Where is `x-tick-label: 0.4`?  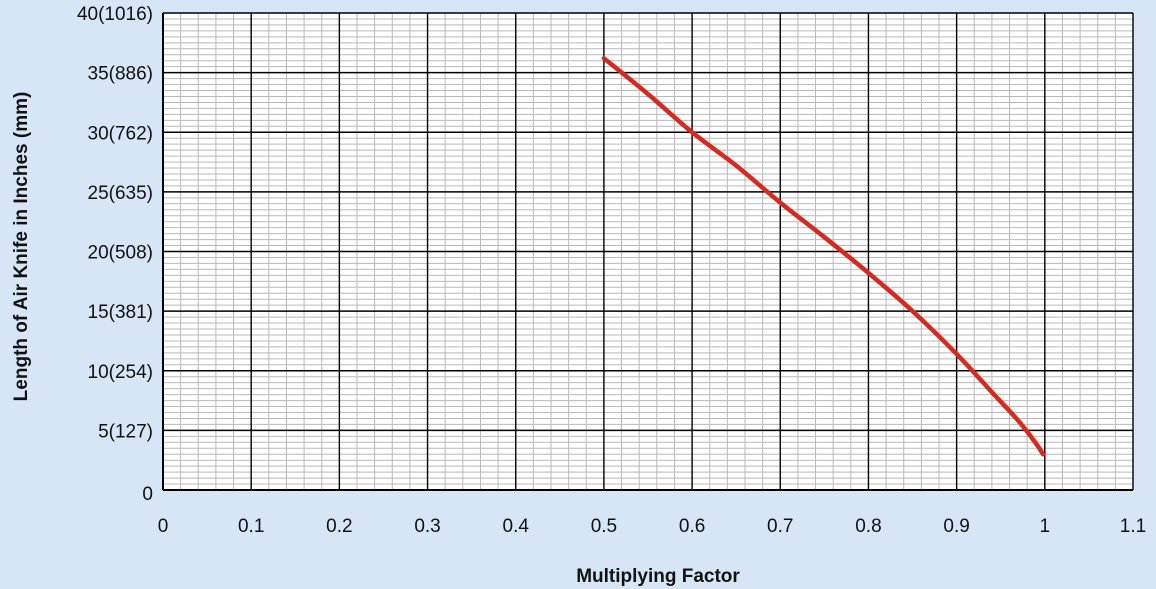 x-tick-label: 0.4 is located at coordinates (516, 526).